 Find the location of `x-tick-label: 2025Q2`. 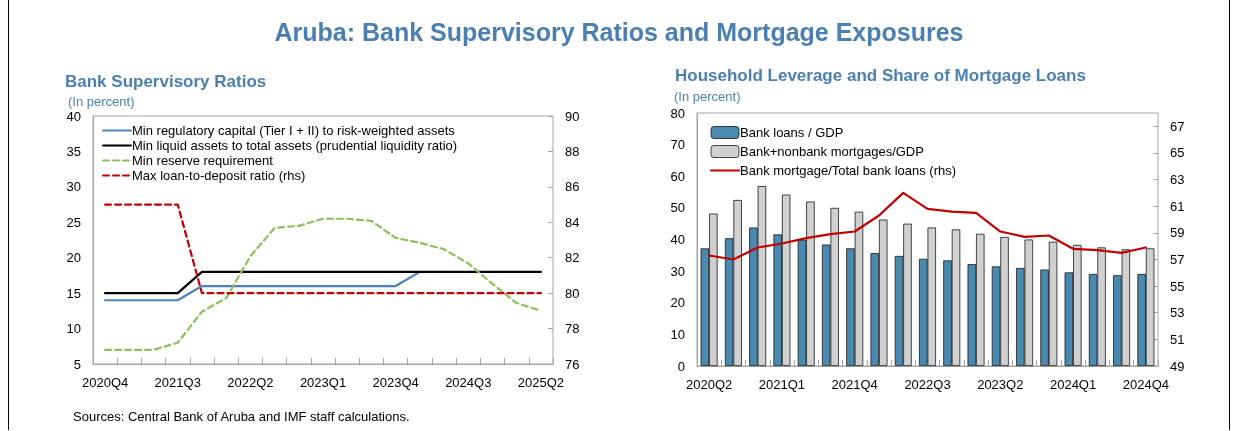

x-tick-label: 2025Q2 is located at coordinates (541, 382).